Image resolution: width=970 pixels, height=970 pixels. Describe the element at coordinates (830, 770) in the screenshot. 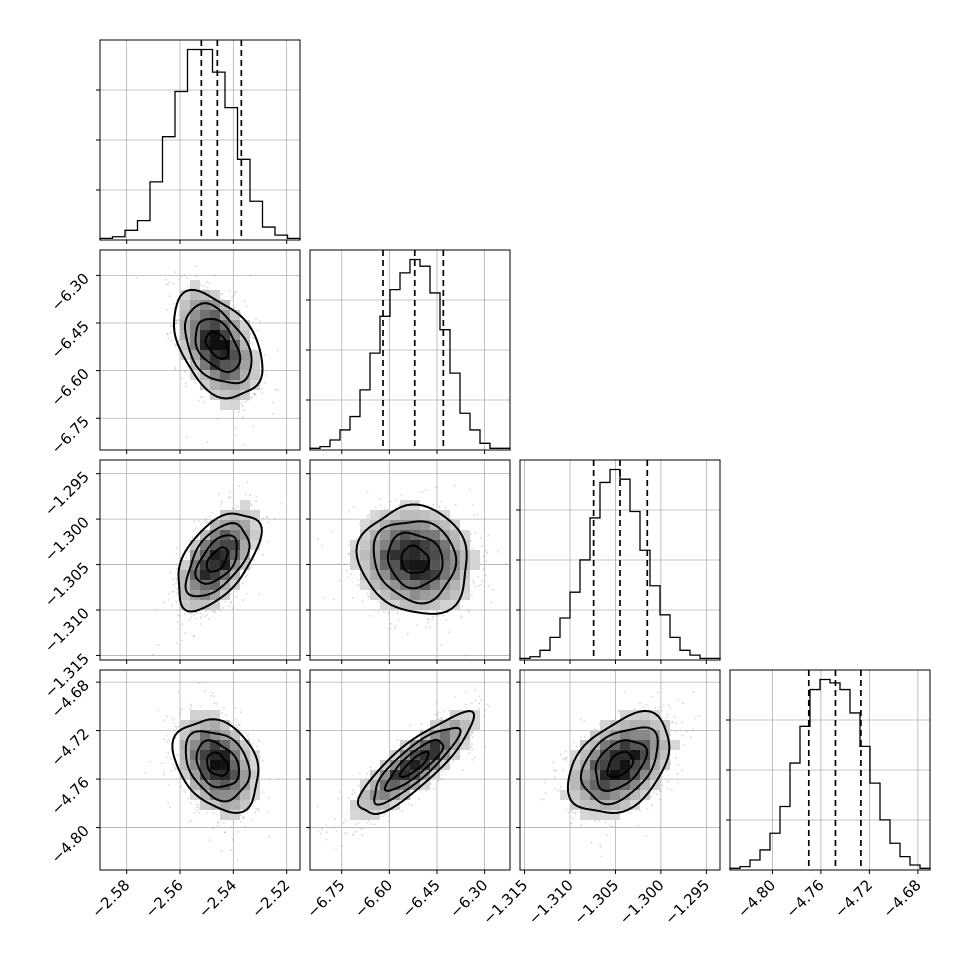

I see `axis-frame` at that location.